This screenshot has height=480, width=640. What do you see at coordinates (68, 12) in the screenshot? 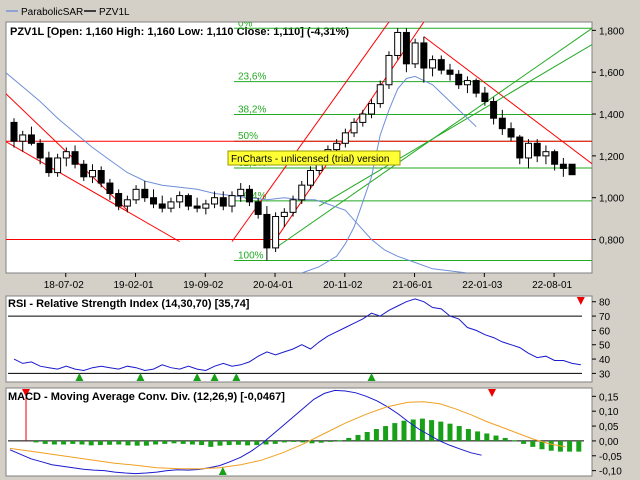
I see `legend: ParabolicSAR PZV1L` at bounding box center [68, 12].